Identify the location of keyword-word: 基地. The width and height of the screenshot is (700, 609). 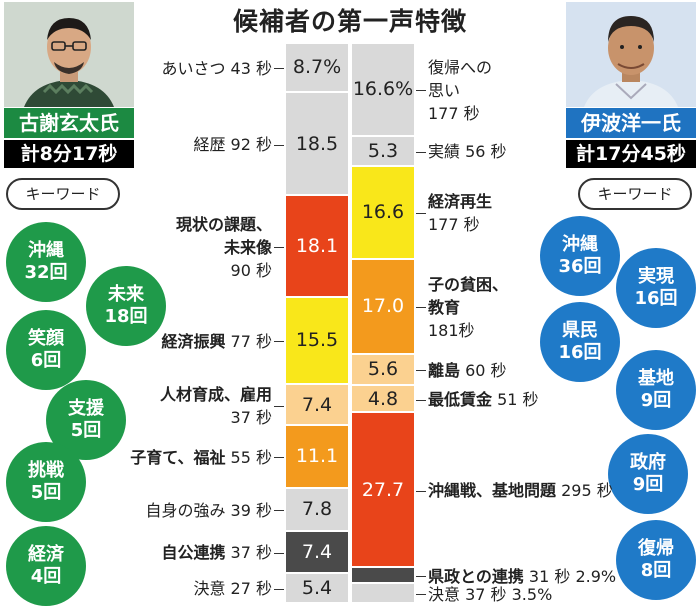
(656, 378).